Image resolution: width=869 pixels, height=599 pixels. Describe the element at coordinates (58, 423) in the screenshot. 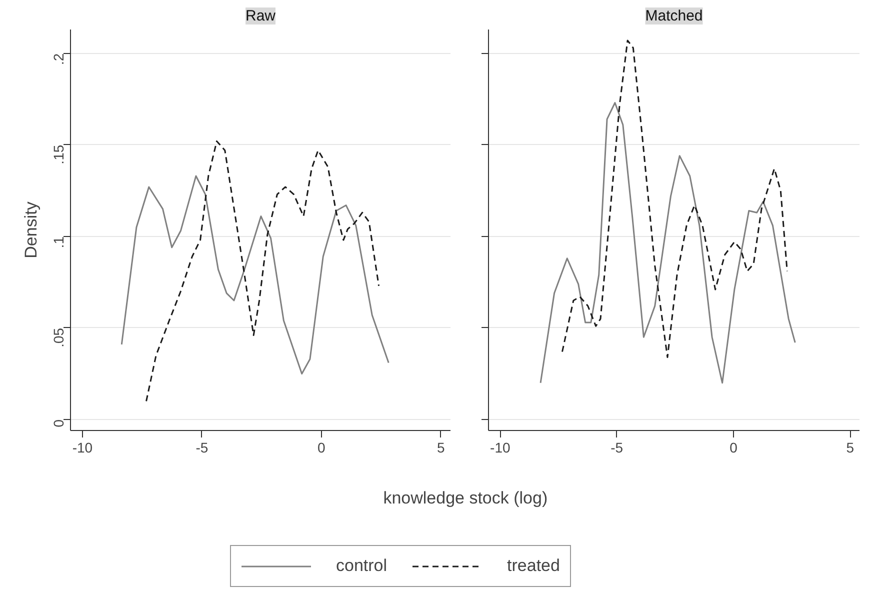

I see `y-tick-label: 0` at that location.